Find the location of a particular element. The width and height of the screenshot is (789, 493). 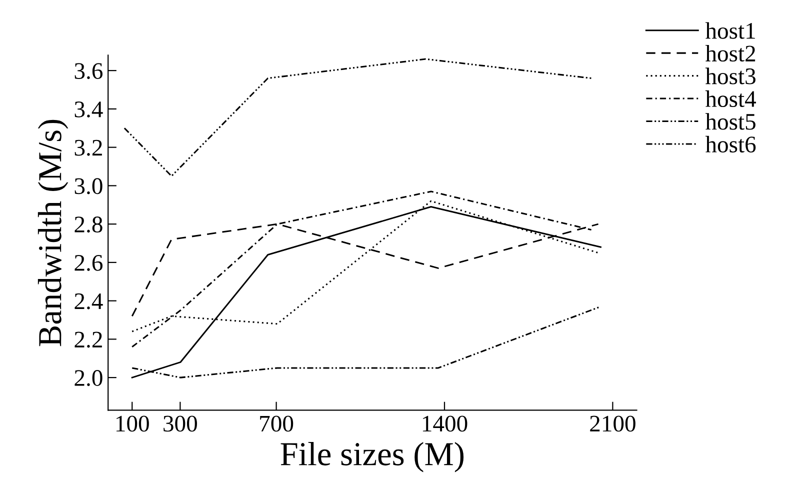

legend-label: host6 is located at coordinates (730, 144).